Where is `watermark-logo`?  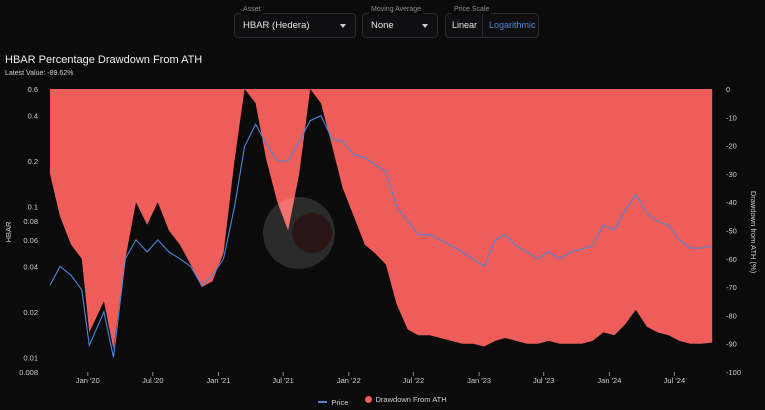
watermark-logo is located at coordinates (299, 233).